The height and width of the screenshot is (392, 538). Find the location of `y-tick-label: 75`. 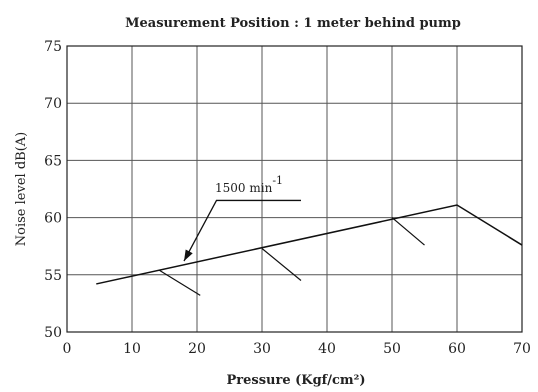

y-tick-label: 75 is located at coordinates (53, 47).